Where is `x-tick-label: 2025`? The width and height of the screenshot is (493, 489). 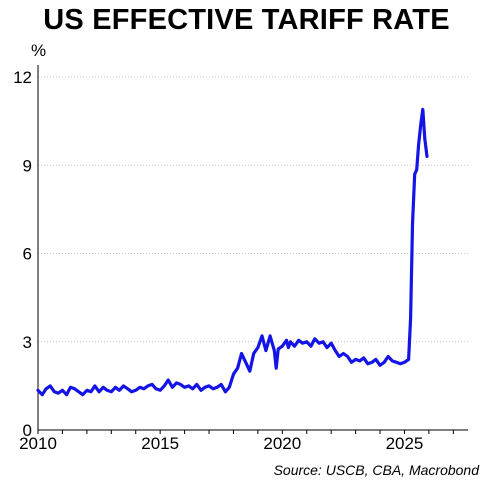
x-tick-label: 2025 is located at coordinates (405, 443).